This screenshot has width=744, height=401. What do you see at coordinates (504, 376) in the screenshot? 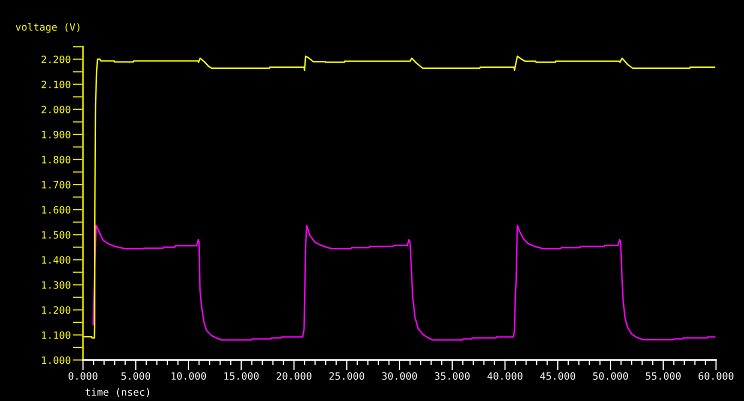
I see `x-tick-label: 40.000` at bounding box center [504, 376].